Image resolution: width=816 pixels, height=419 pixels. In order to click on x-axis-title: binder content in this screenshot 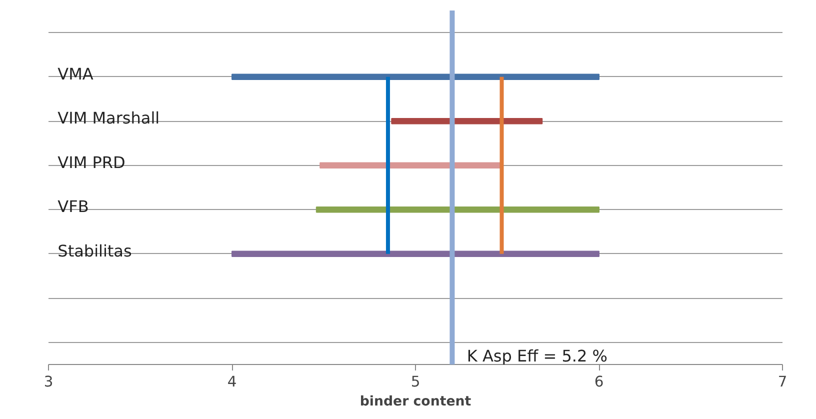, I will do `click(416, 402)`.